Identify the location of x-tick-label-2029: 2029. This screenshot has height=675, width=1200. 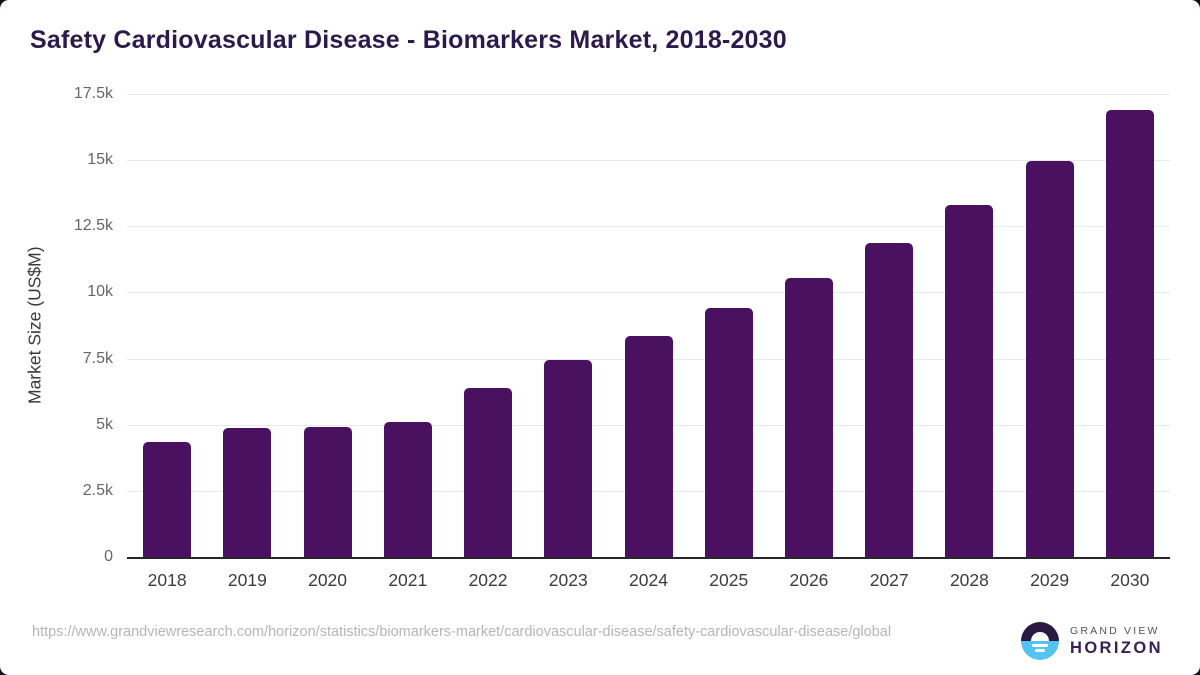
(1050, 580).